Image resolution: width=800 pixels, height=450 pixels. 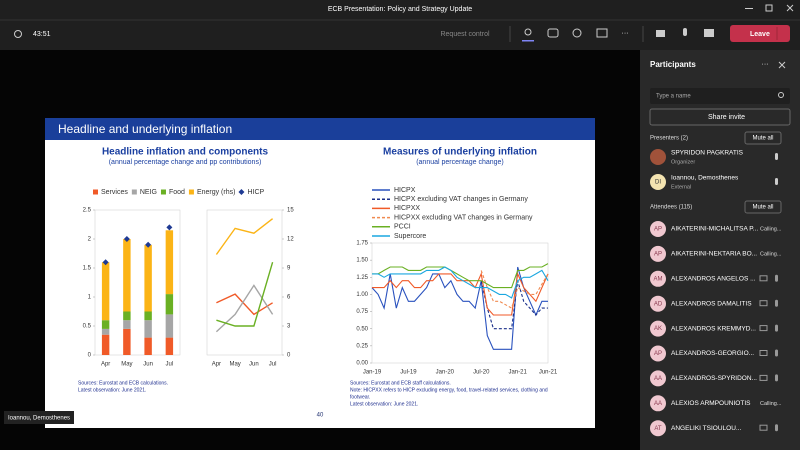 What do you see at coordinates (711, 403) in the screenshot?
I see `participant-name: ALEXIOS ARMPOUNIOTIS` at bounding box center [711, 403].